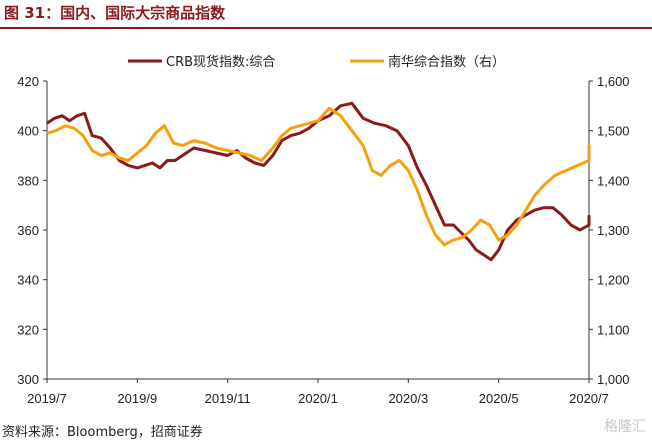 The height and width of the screenshot is (442, 652). What do you see at coordinates (28, 230) in the screenshot?
I see `left-tick-label: 360` at bounding box center [28, 230].